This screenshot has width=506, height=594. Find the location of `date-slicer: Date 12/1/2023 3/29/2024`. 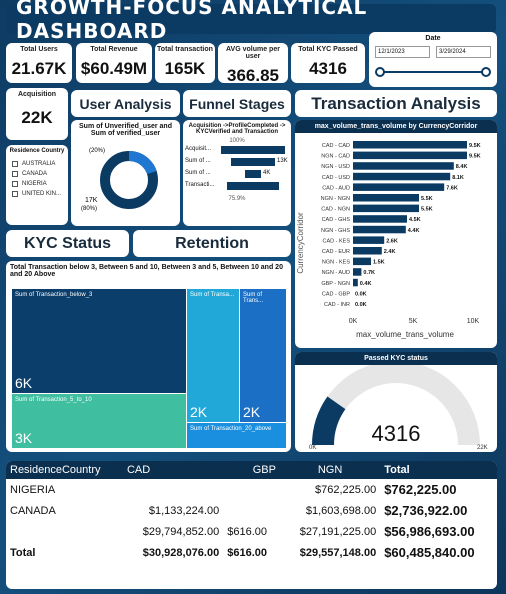

date-slicer: Date 12/1/2023 3/29/2024 is located at coordinates (433, 59).